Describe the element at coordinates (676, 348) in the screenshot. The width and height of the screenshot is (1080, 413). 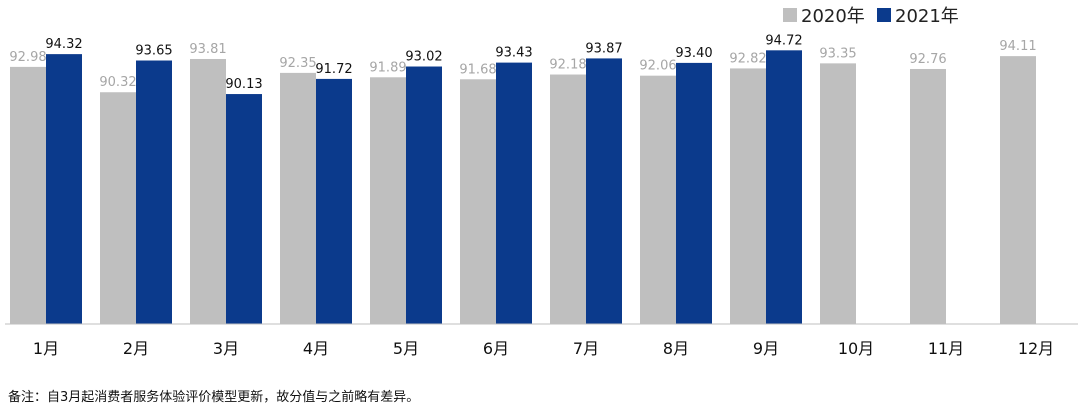
I see `x-tick-label-8月: 8月` at that location.